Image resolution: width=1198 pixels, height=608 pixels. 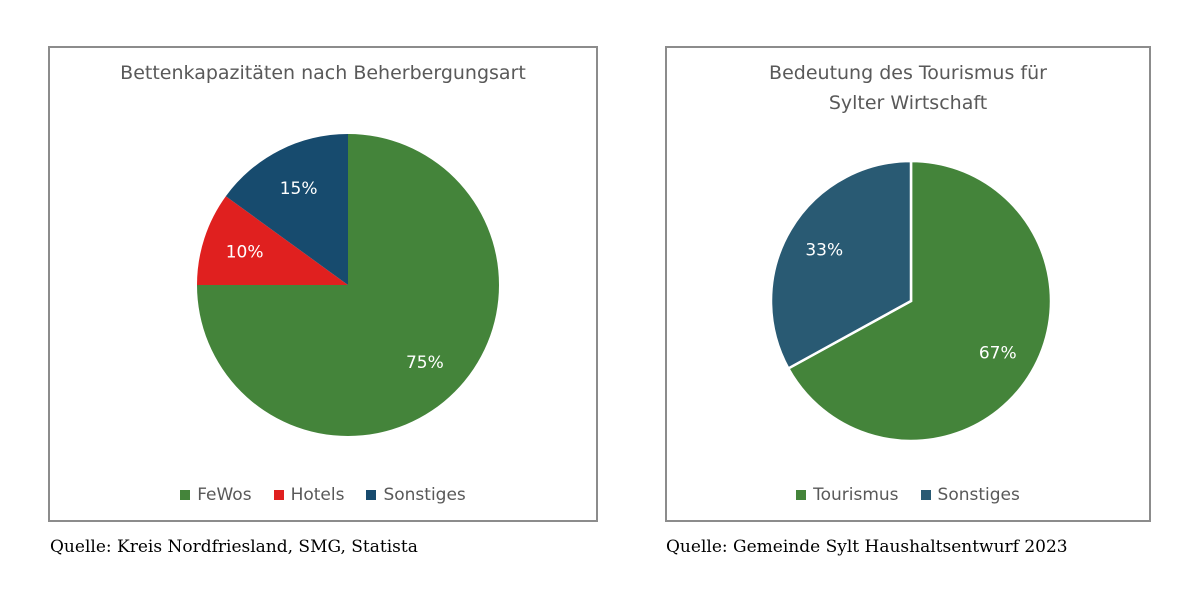 What do you see at coordinates (245, 252) in the screenshot?
I see `data-label: 10%` at bounding box center [245, 252].